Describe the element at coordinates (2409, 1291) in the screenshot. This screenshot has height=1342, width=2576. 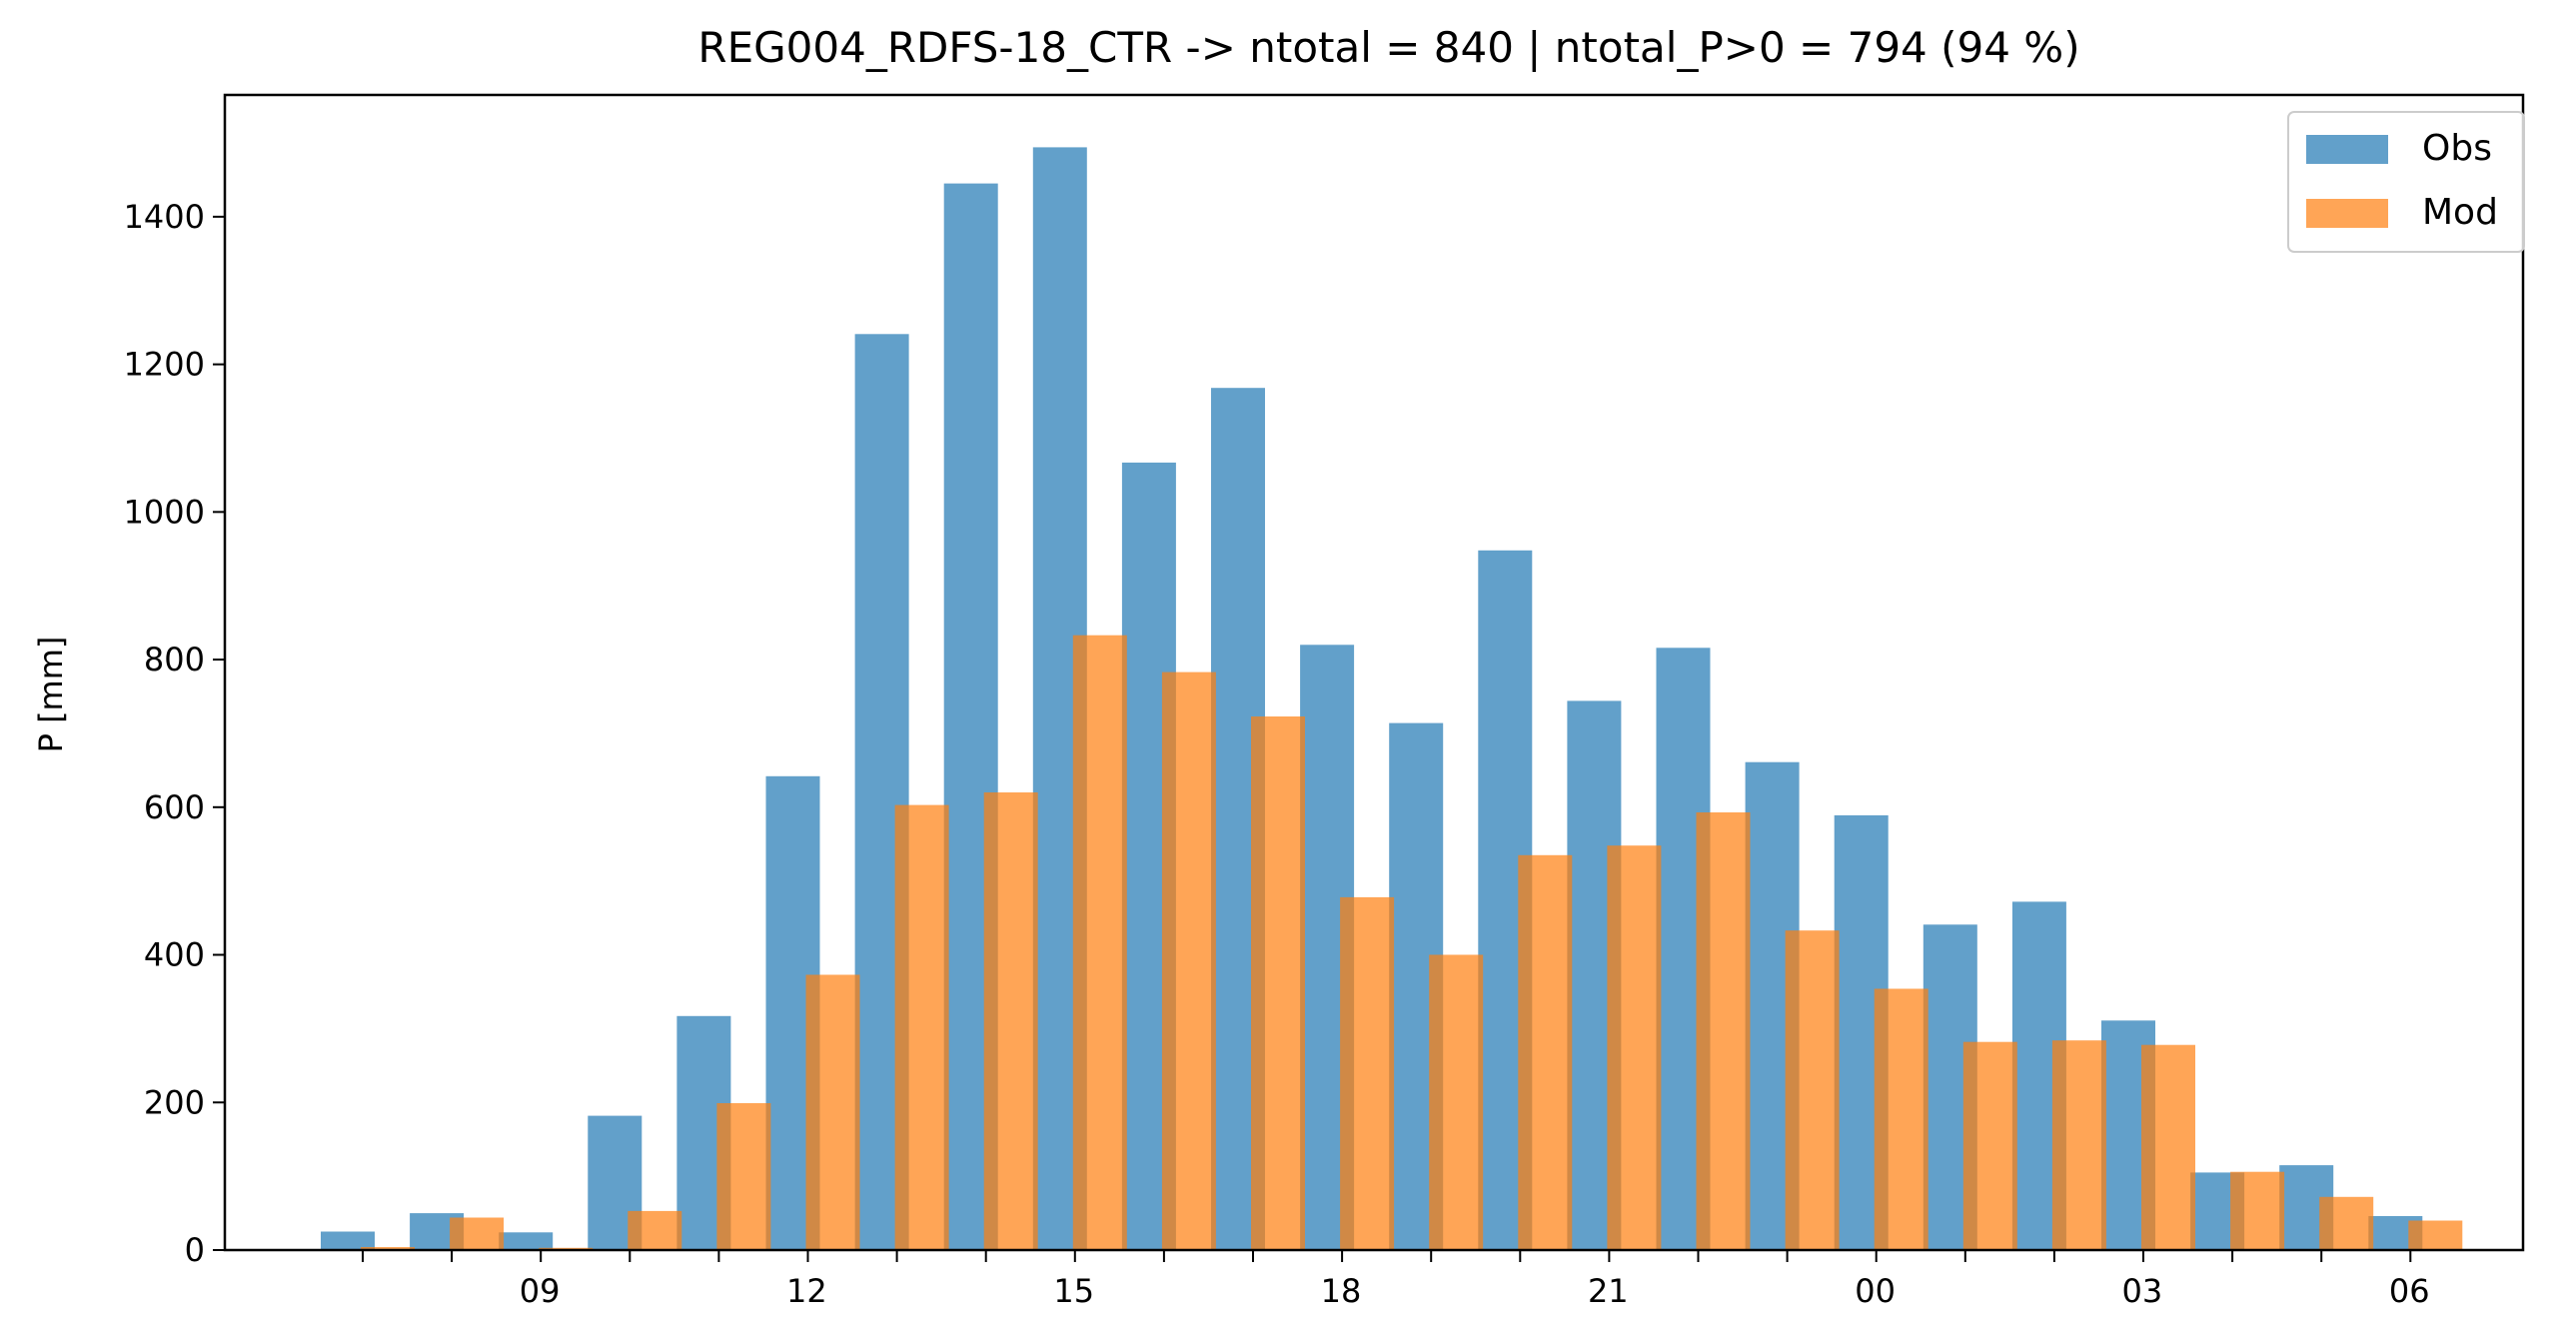
I see `x-tick-label: 06` at that location.